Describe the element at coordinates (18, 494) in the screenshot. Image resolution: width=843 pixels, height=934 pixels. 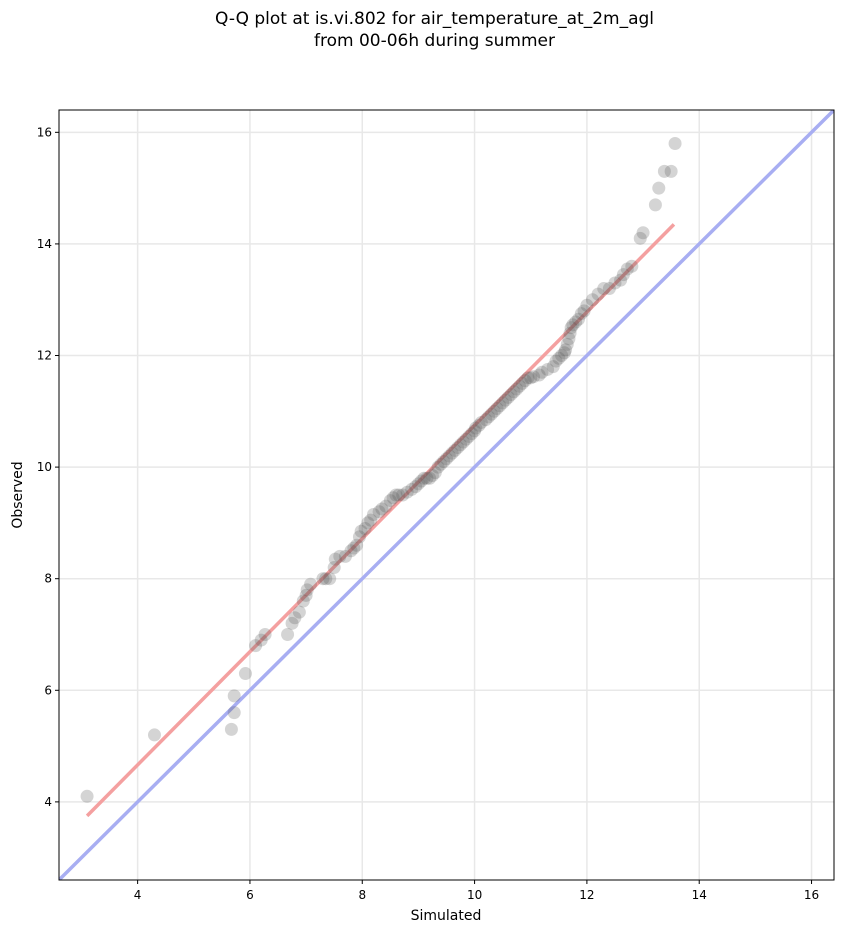
I see `y-axis-label: Observed` at that location.